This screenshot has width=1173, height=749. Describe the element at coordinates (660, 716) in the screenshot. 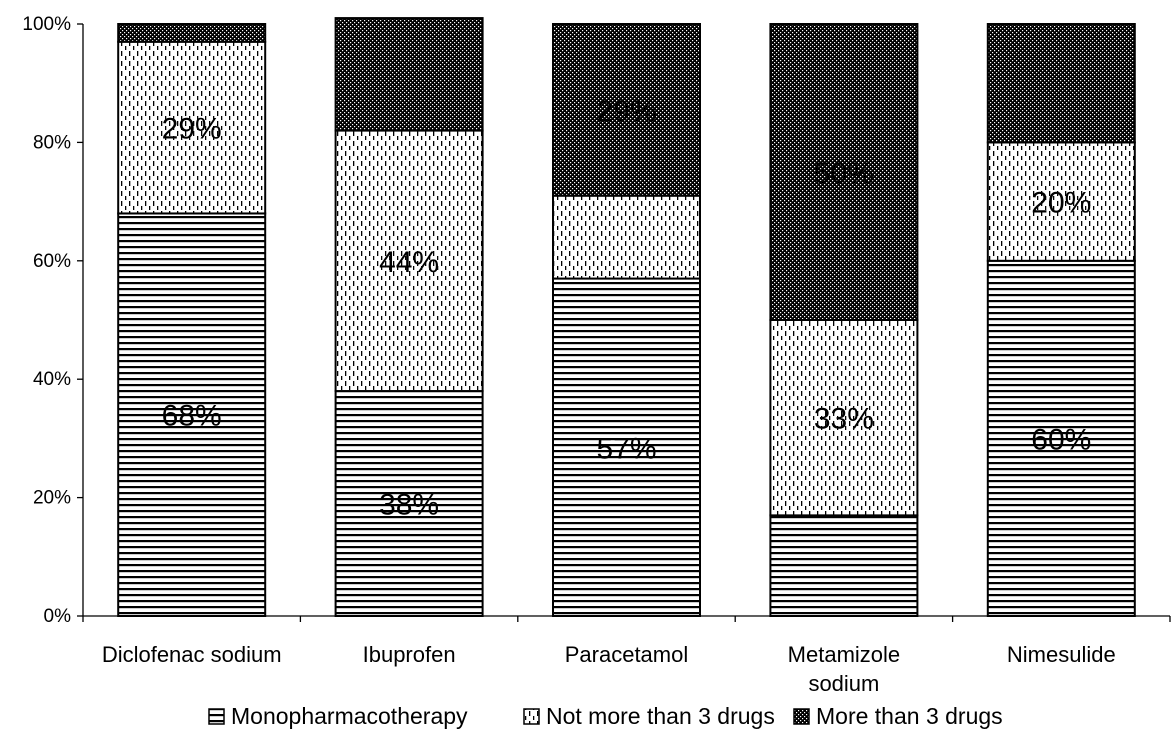

I see `legend-label: Not more than 3 drugs` at that location.